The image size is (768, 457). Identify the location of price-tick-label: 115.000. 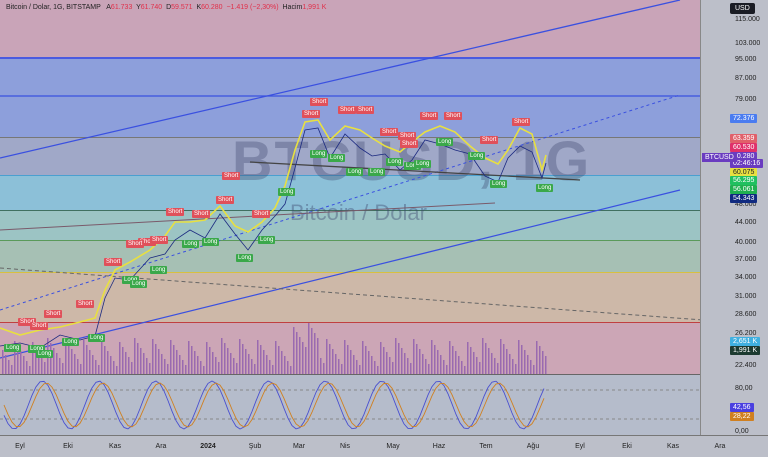
(747, 19).